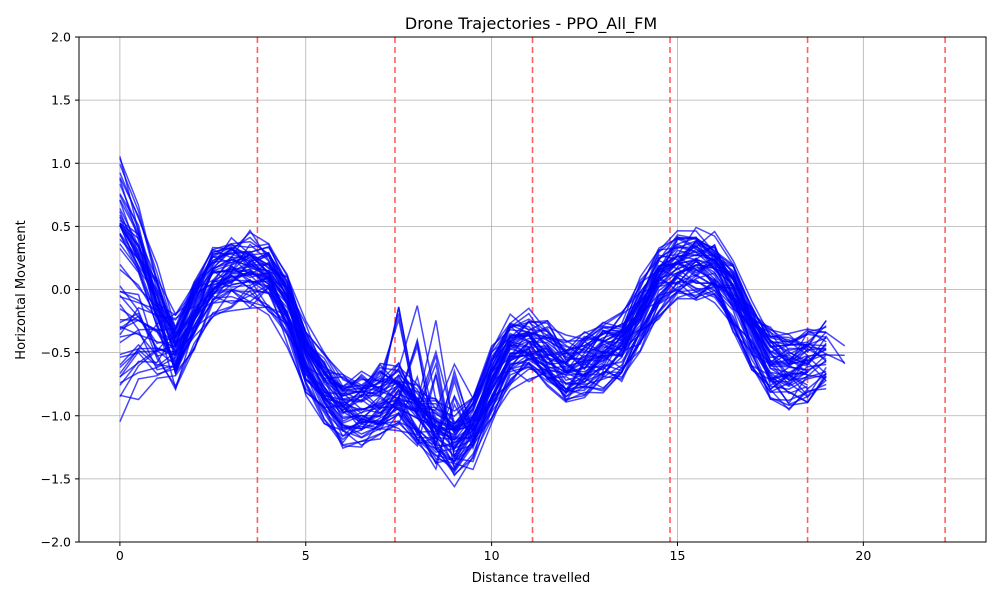  Describe the element at coordinates (306, 555) in the screenshot. I see `x-tick-label: 5` at that location.